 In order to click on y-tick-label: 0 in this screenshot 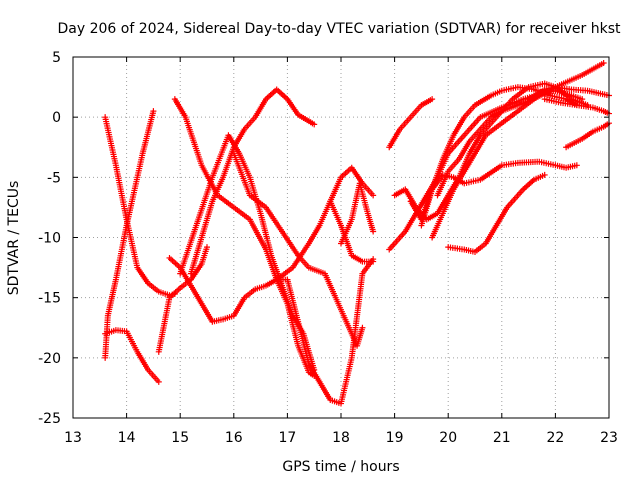, I will do `click(56, 118)`.